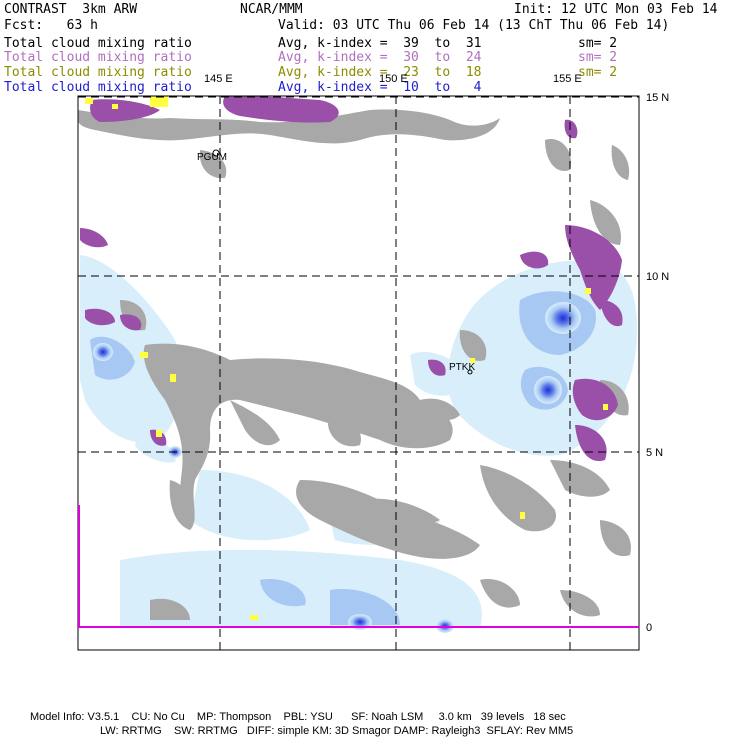 This screenshot has height=740, width=740. I want to click on field-sm-2: sm= 2, so click(598, 57).